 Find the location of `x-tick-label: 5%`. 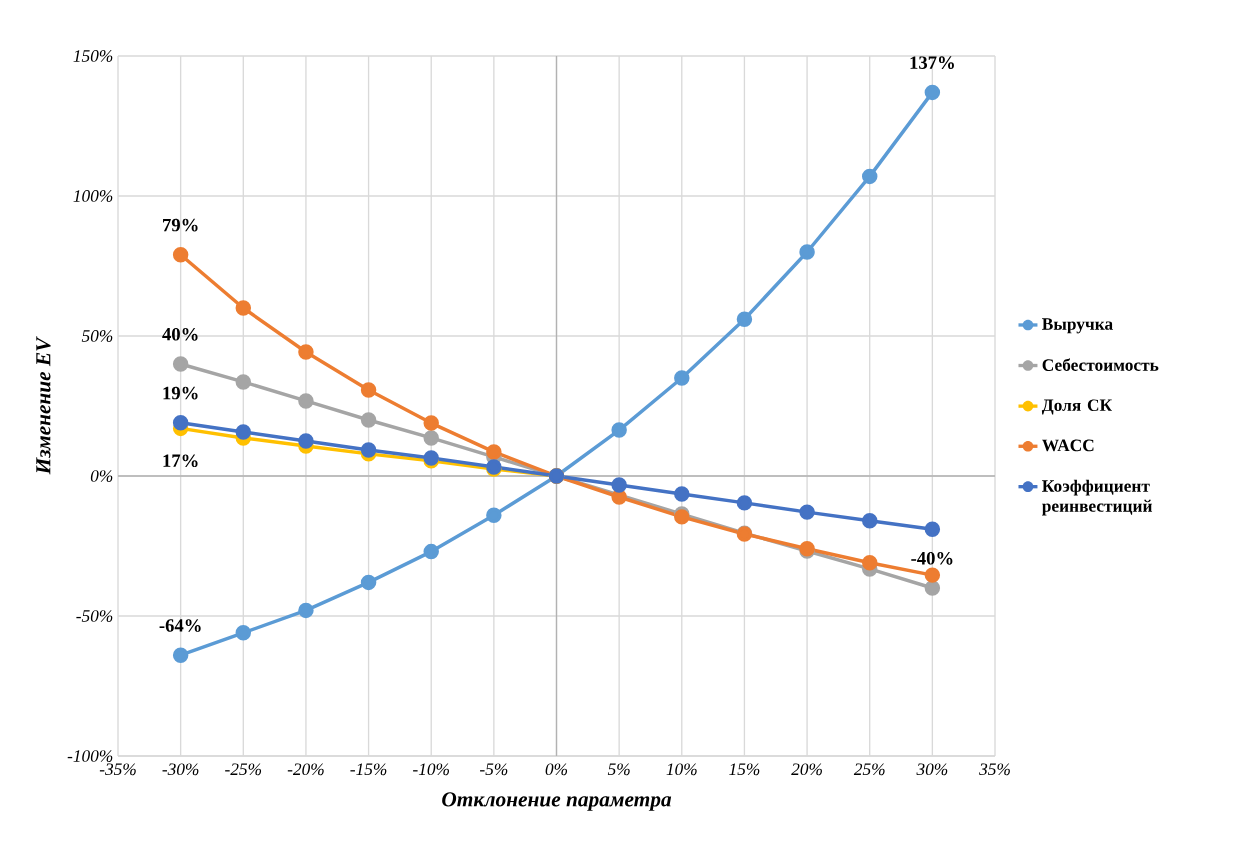

x-tick-label: 5% is located at coordinates (618, 769).